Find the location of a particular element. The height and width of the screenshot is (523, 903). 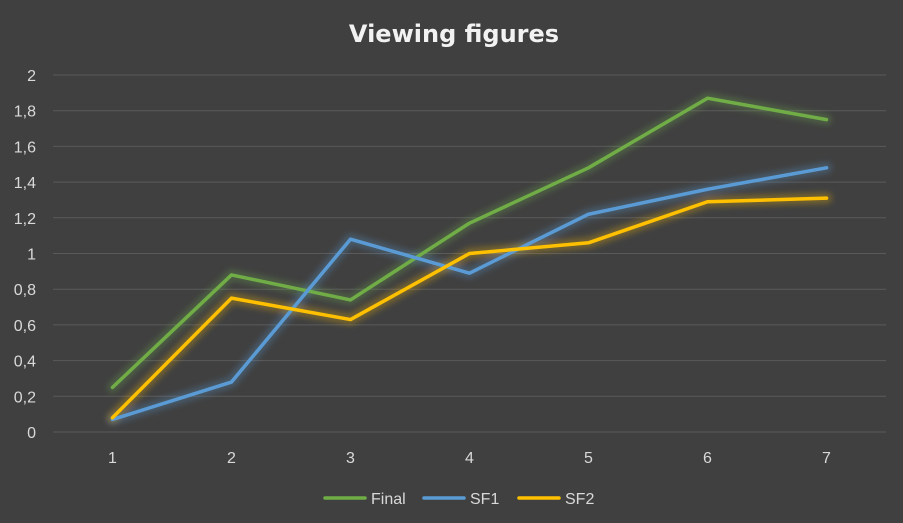

x-tick-label: 6 is located at coordinates (707, 458).